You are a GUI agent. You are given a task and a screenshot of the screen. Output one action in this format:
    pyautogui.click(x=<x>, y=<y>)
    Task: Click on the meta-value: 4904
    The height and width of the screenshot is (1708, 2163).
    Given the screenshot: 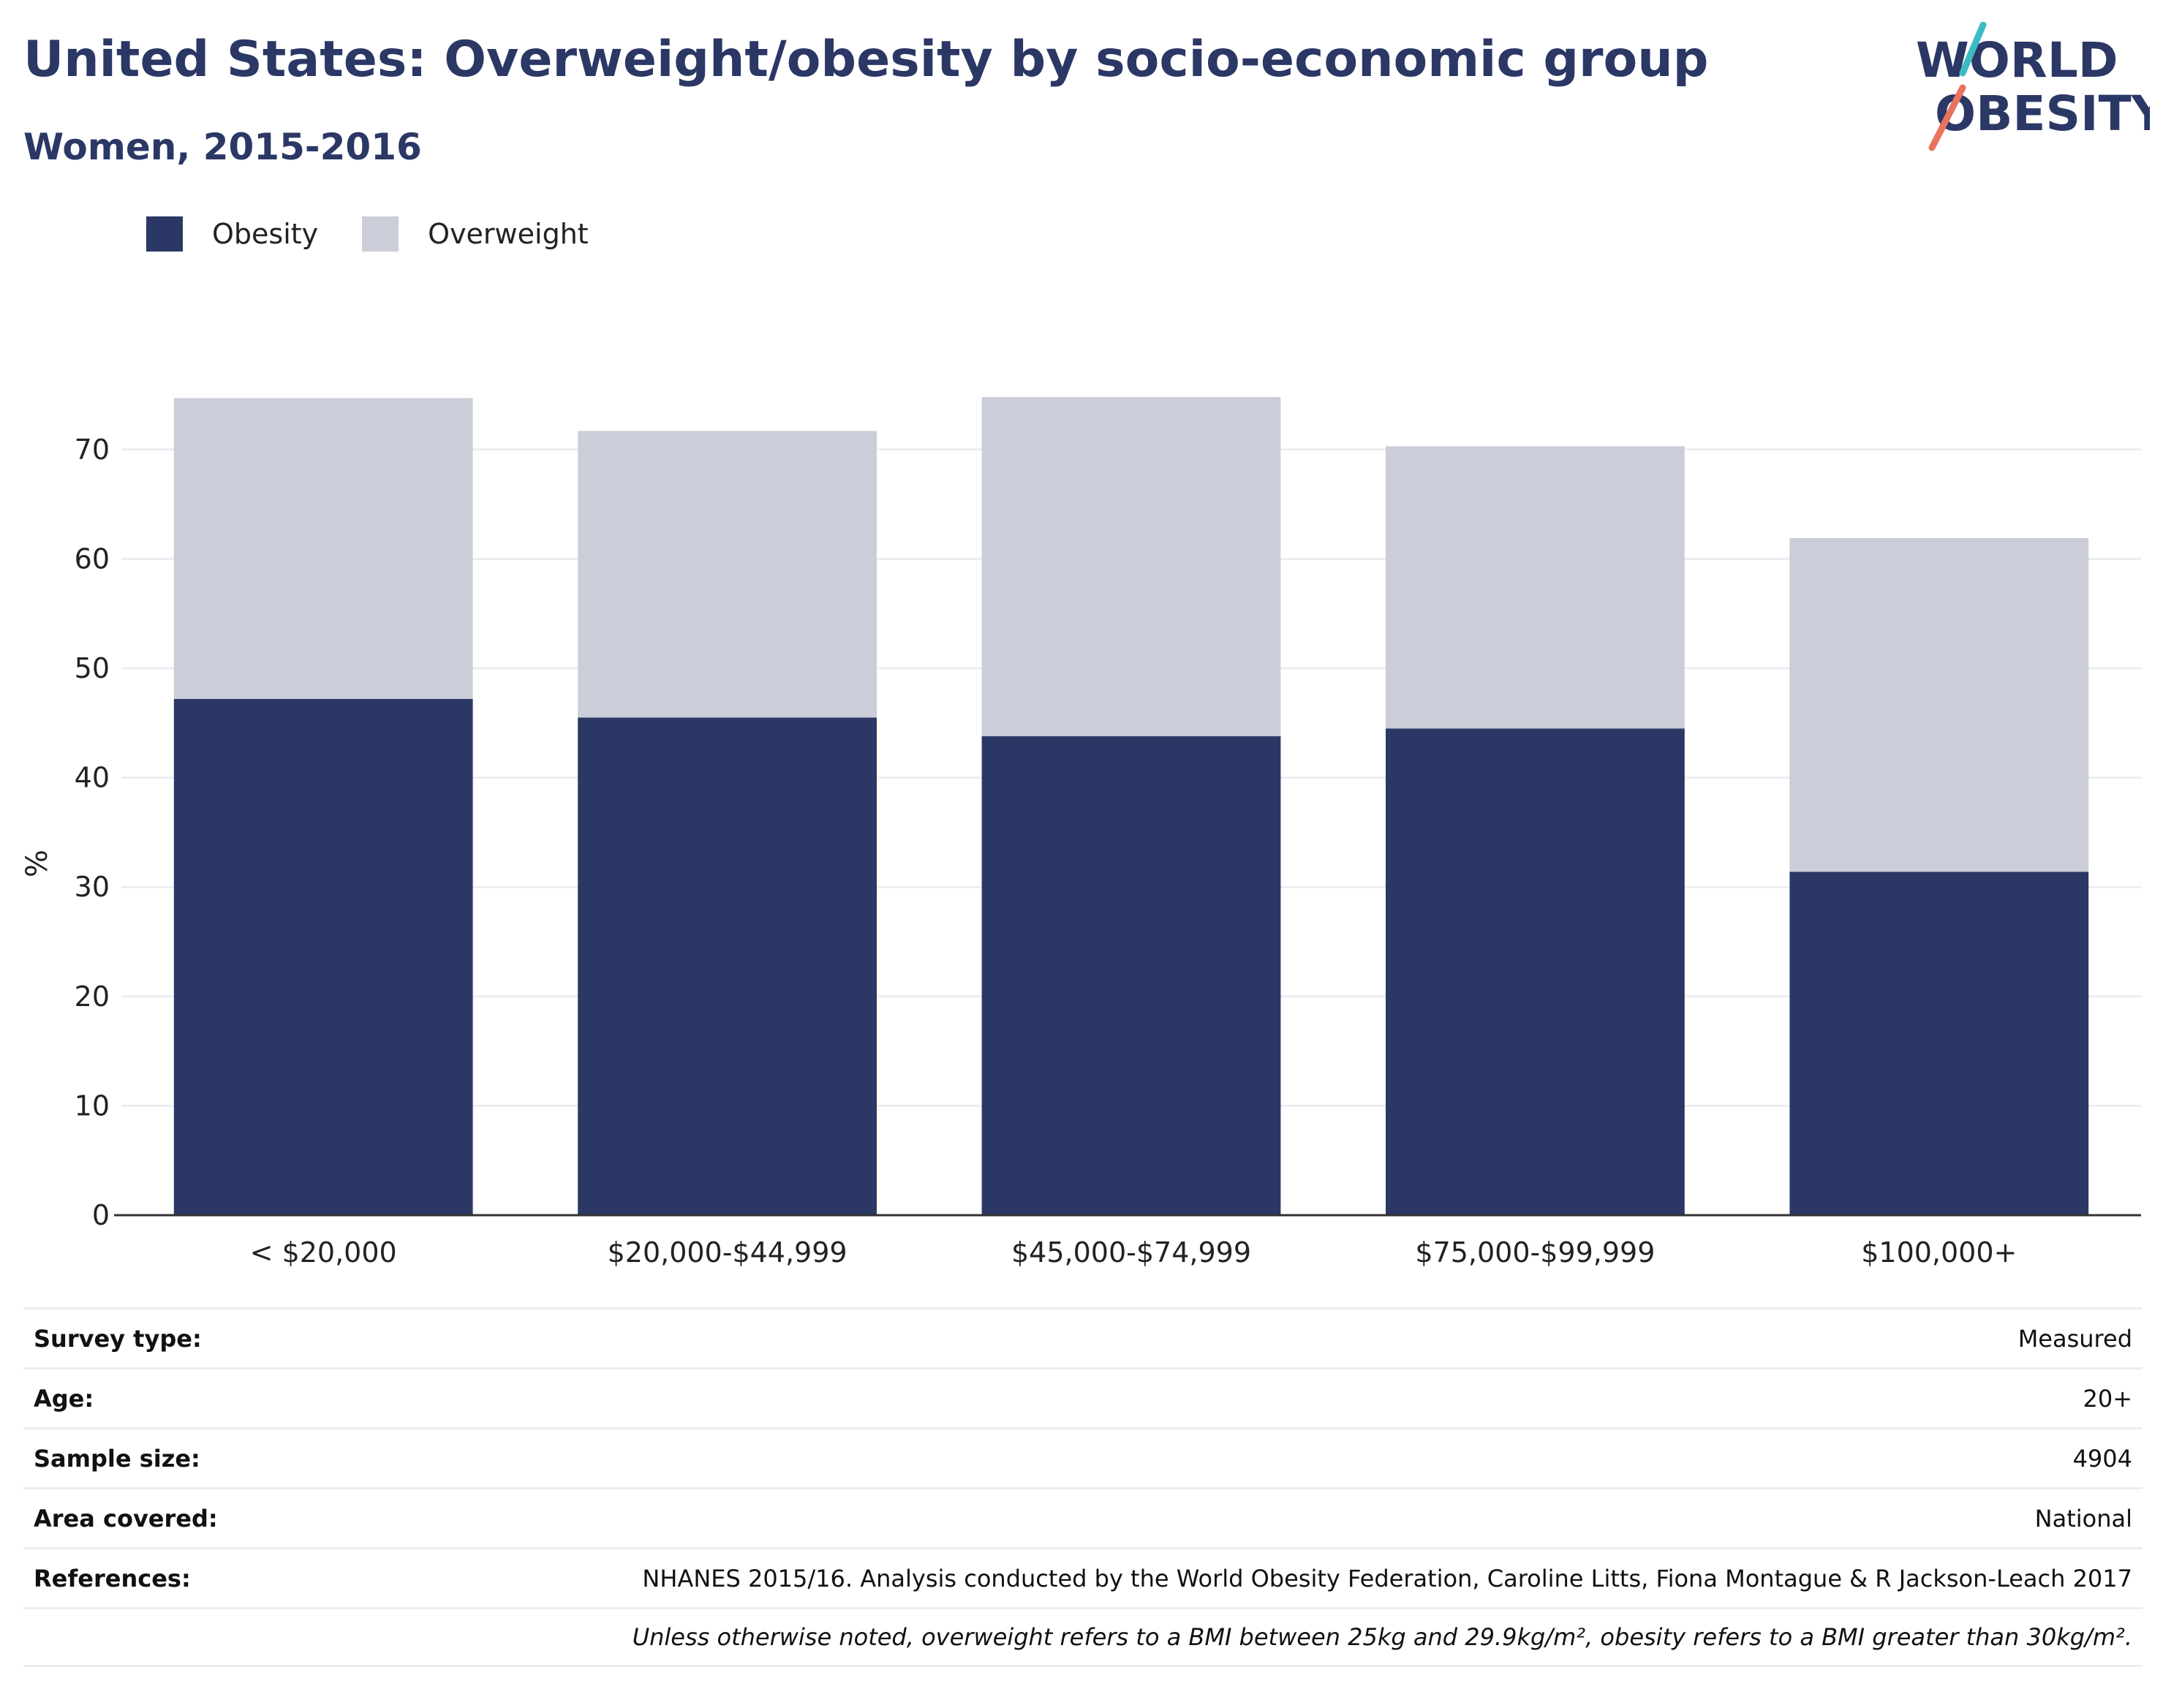 What is the action you would take?
    pyautogui.click(x=2102, y=1458)
    